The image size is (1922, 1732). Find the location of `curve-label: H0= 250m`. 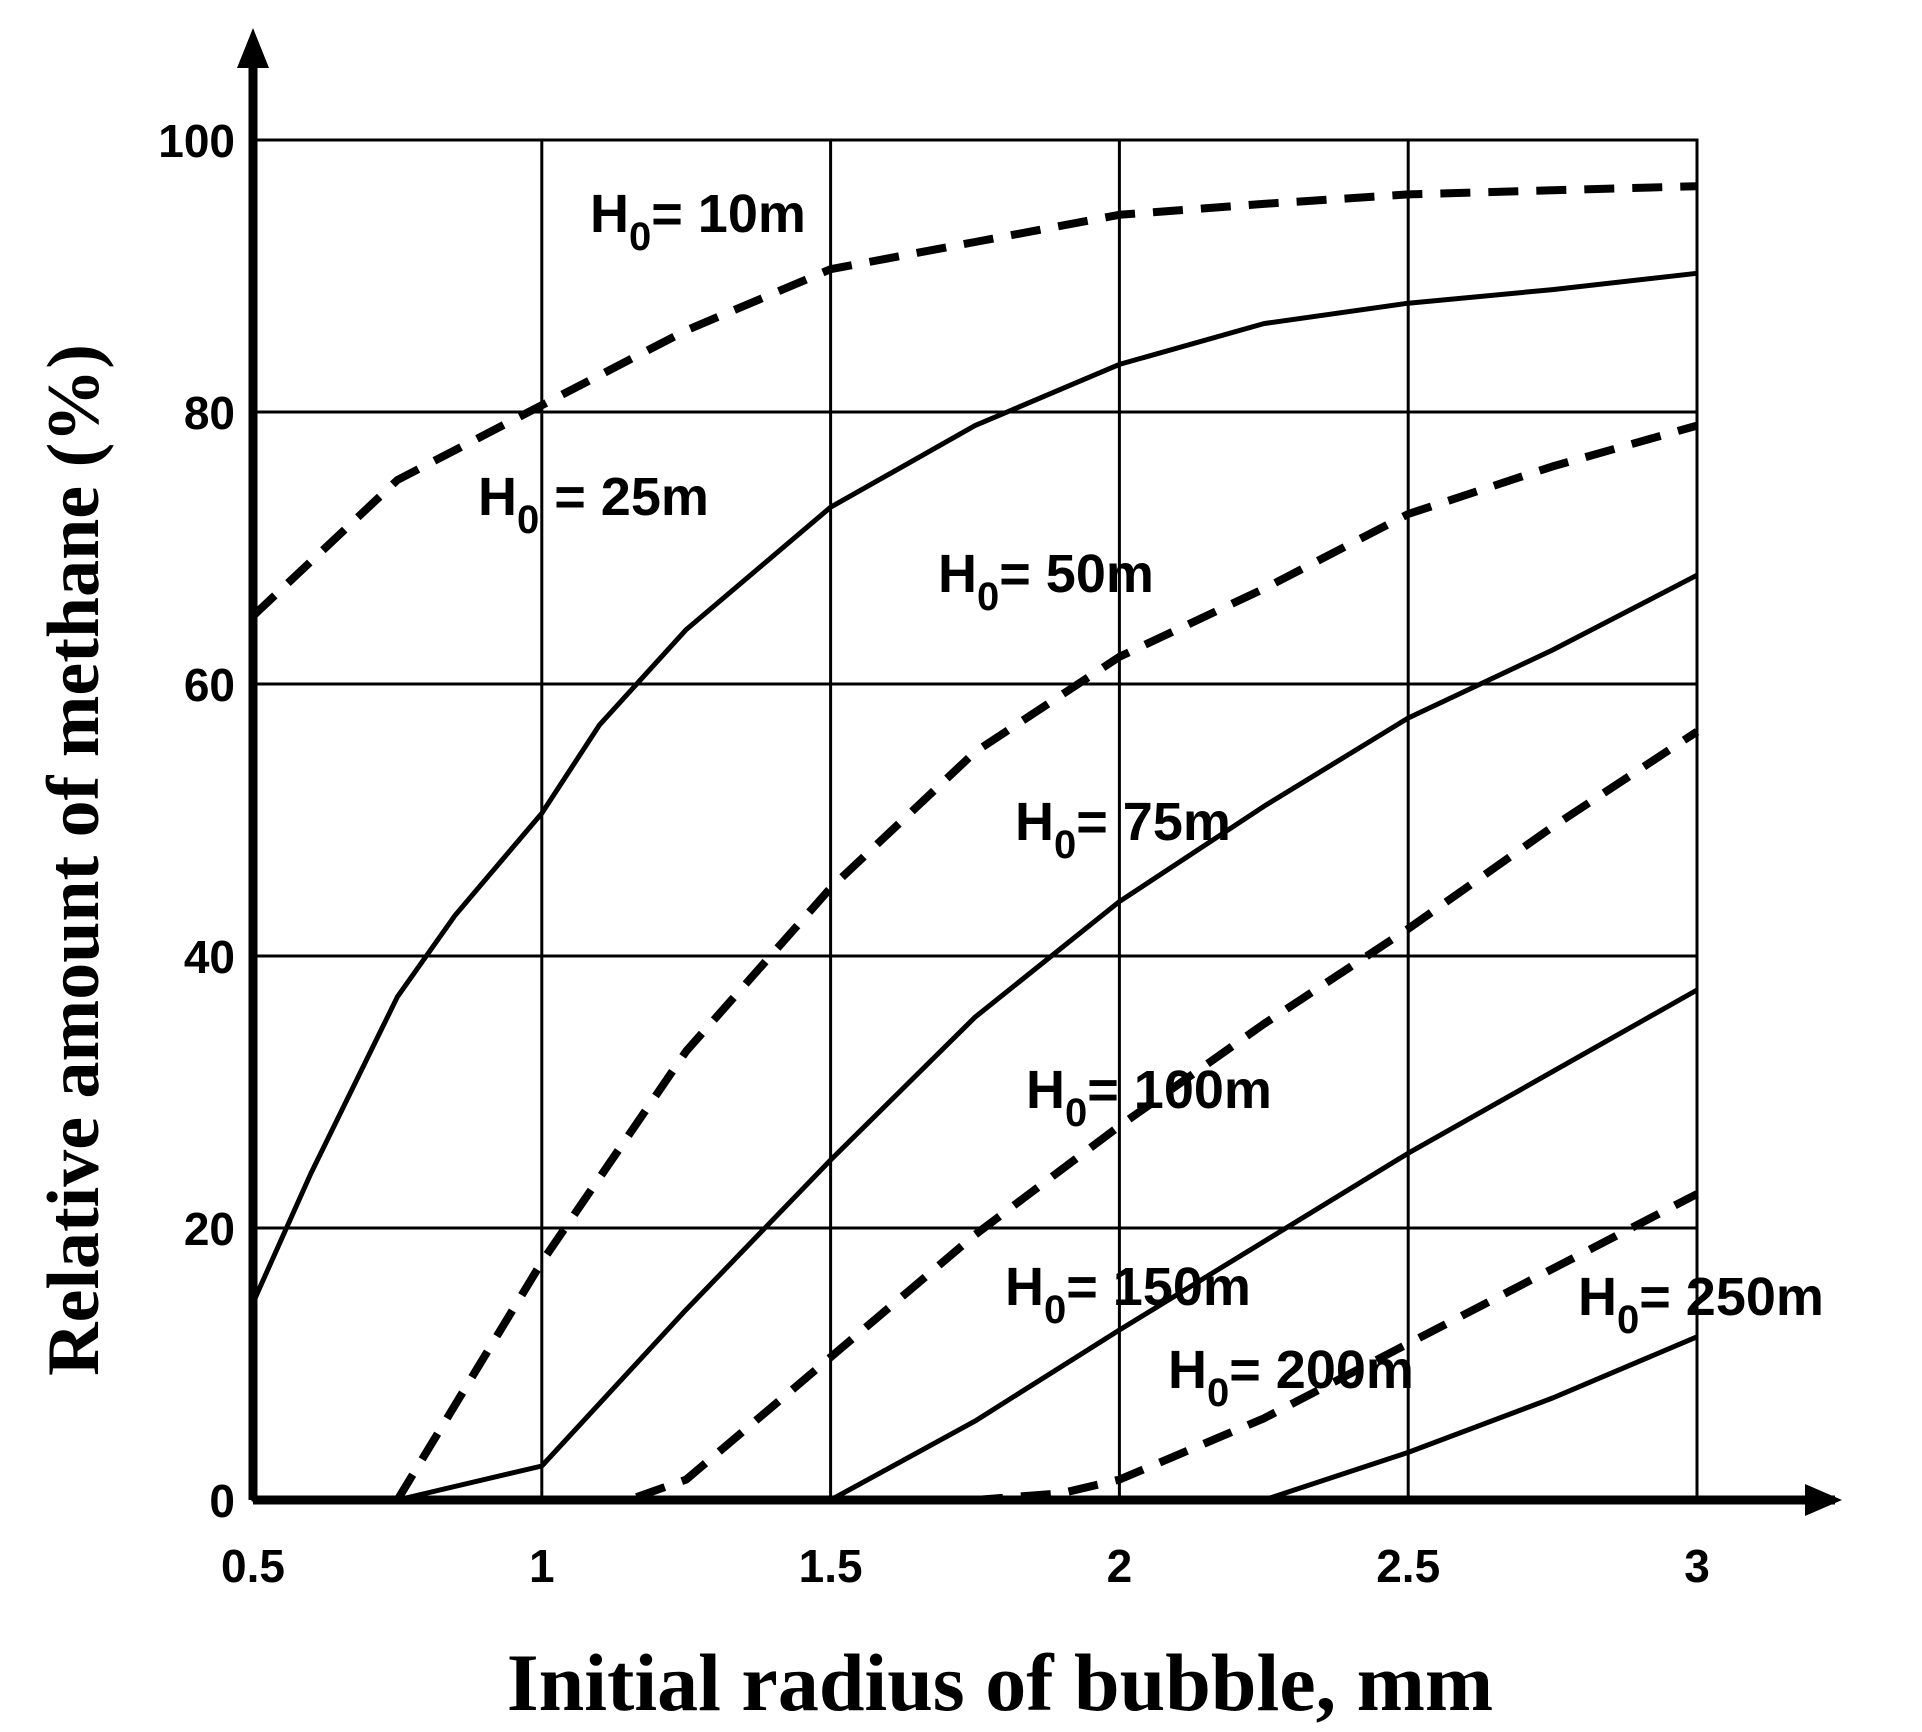

curve-label: H0= 250m is located at coordinates (1701, 1304).